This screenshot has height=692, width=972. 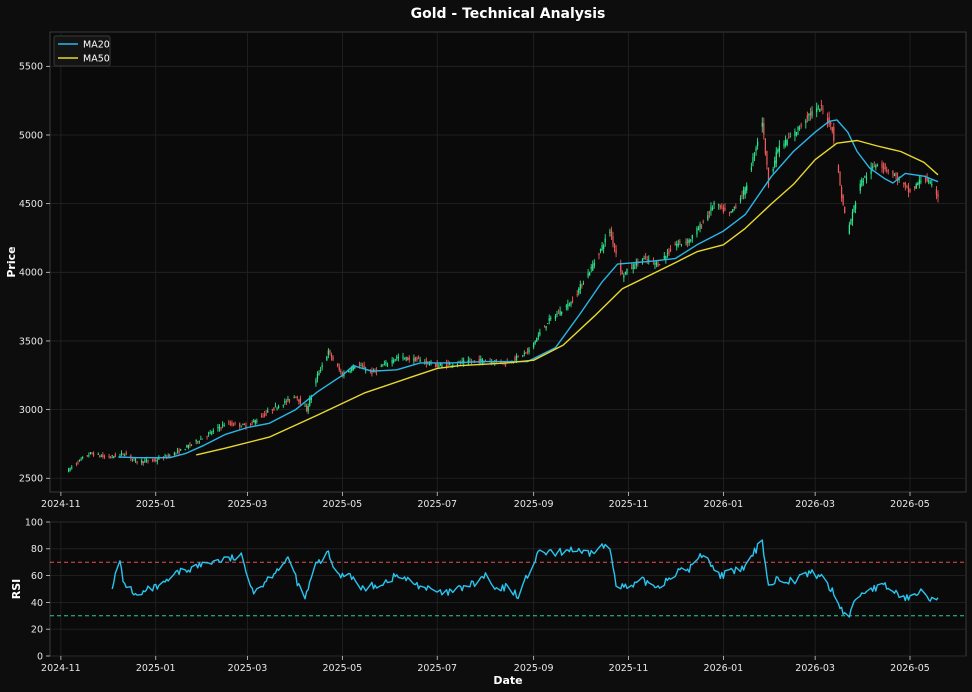 What do you see at coordinates (31, 341) in the screenshot?
I see `y-tick-label: 3500` at bounding box center [31, 341].